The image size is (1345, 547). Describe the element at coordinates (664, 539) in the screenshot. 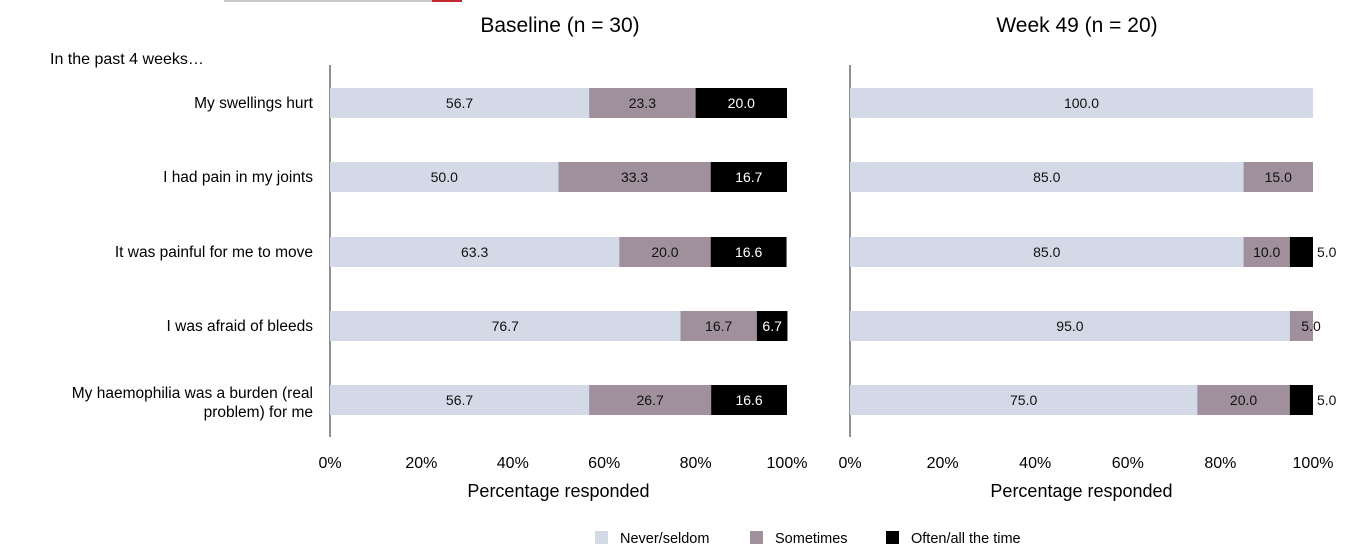

I see `legend-label: Never/seldom` at that location.